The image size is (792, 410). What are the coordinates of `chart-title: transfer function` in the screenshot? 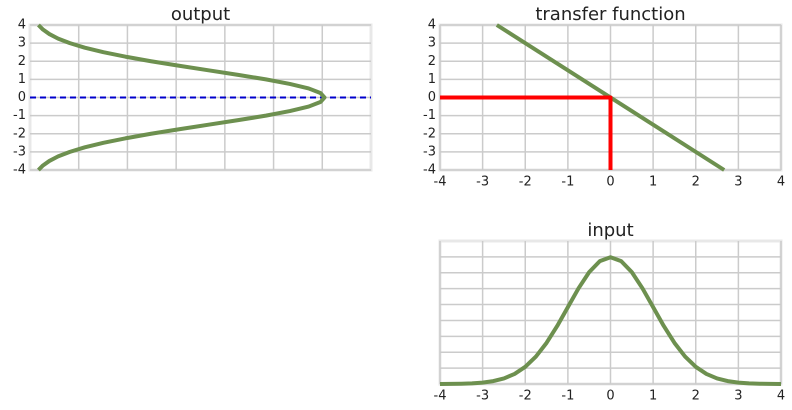 It's located at (610, 14).